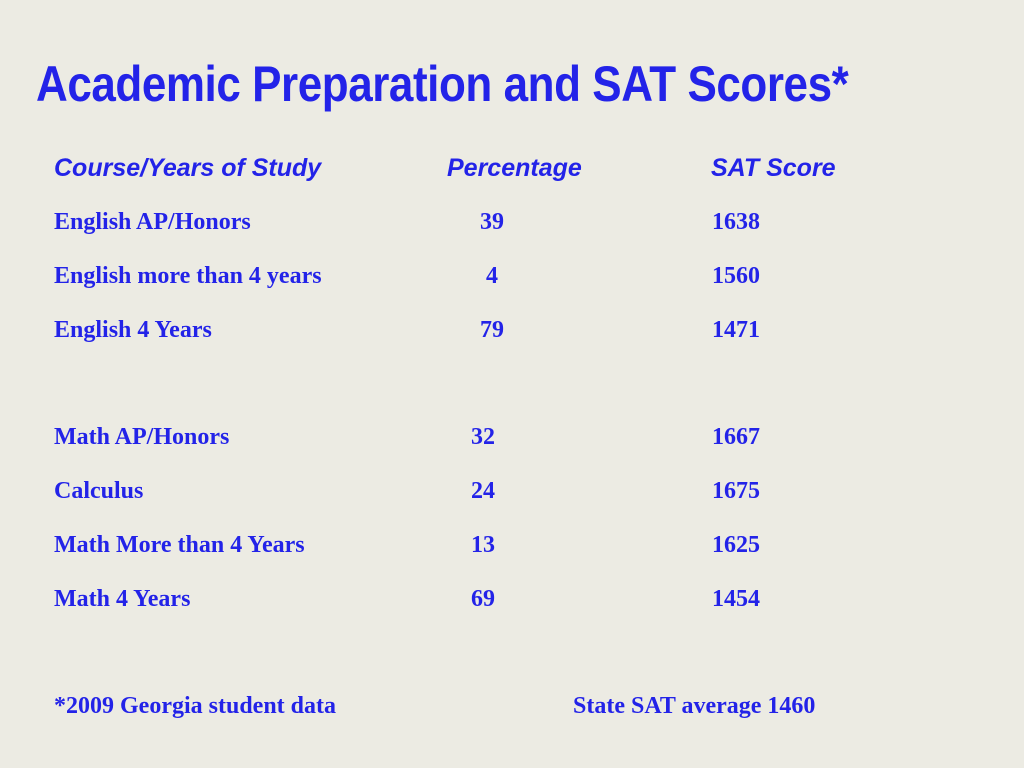 The height and width of the screenshot is (768, 1024). I want to click on percentage-cell: 4, so click(492, 276).